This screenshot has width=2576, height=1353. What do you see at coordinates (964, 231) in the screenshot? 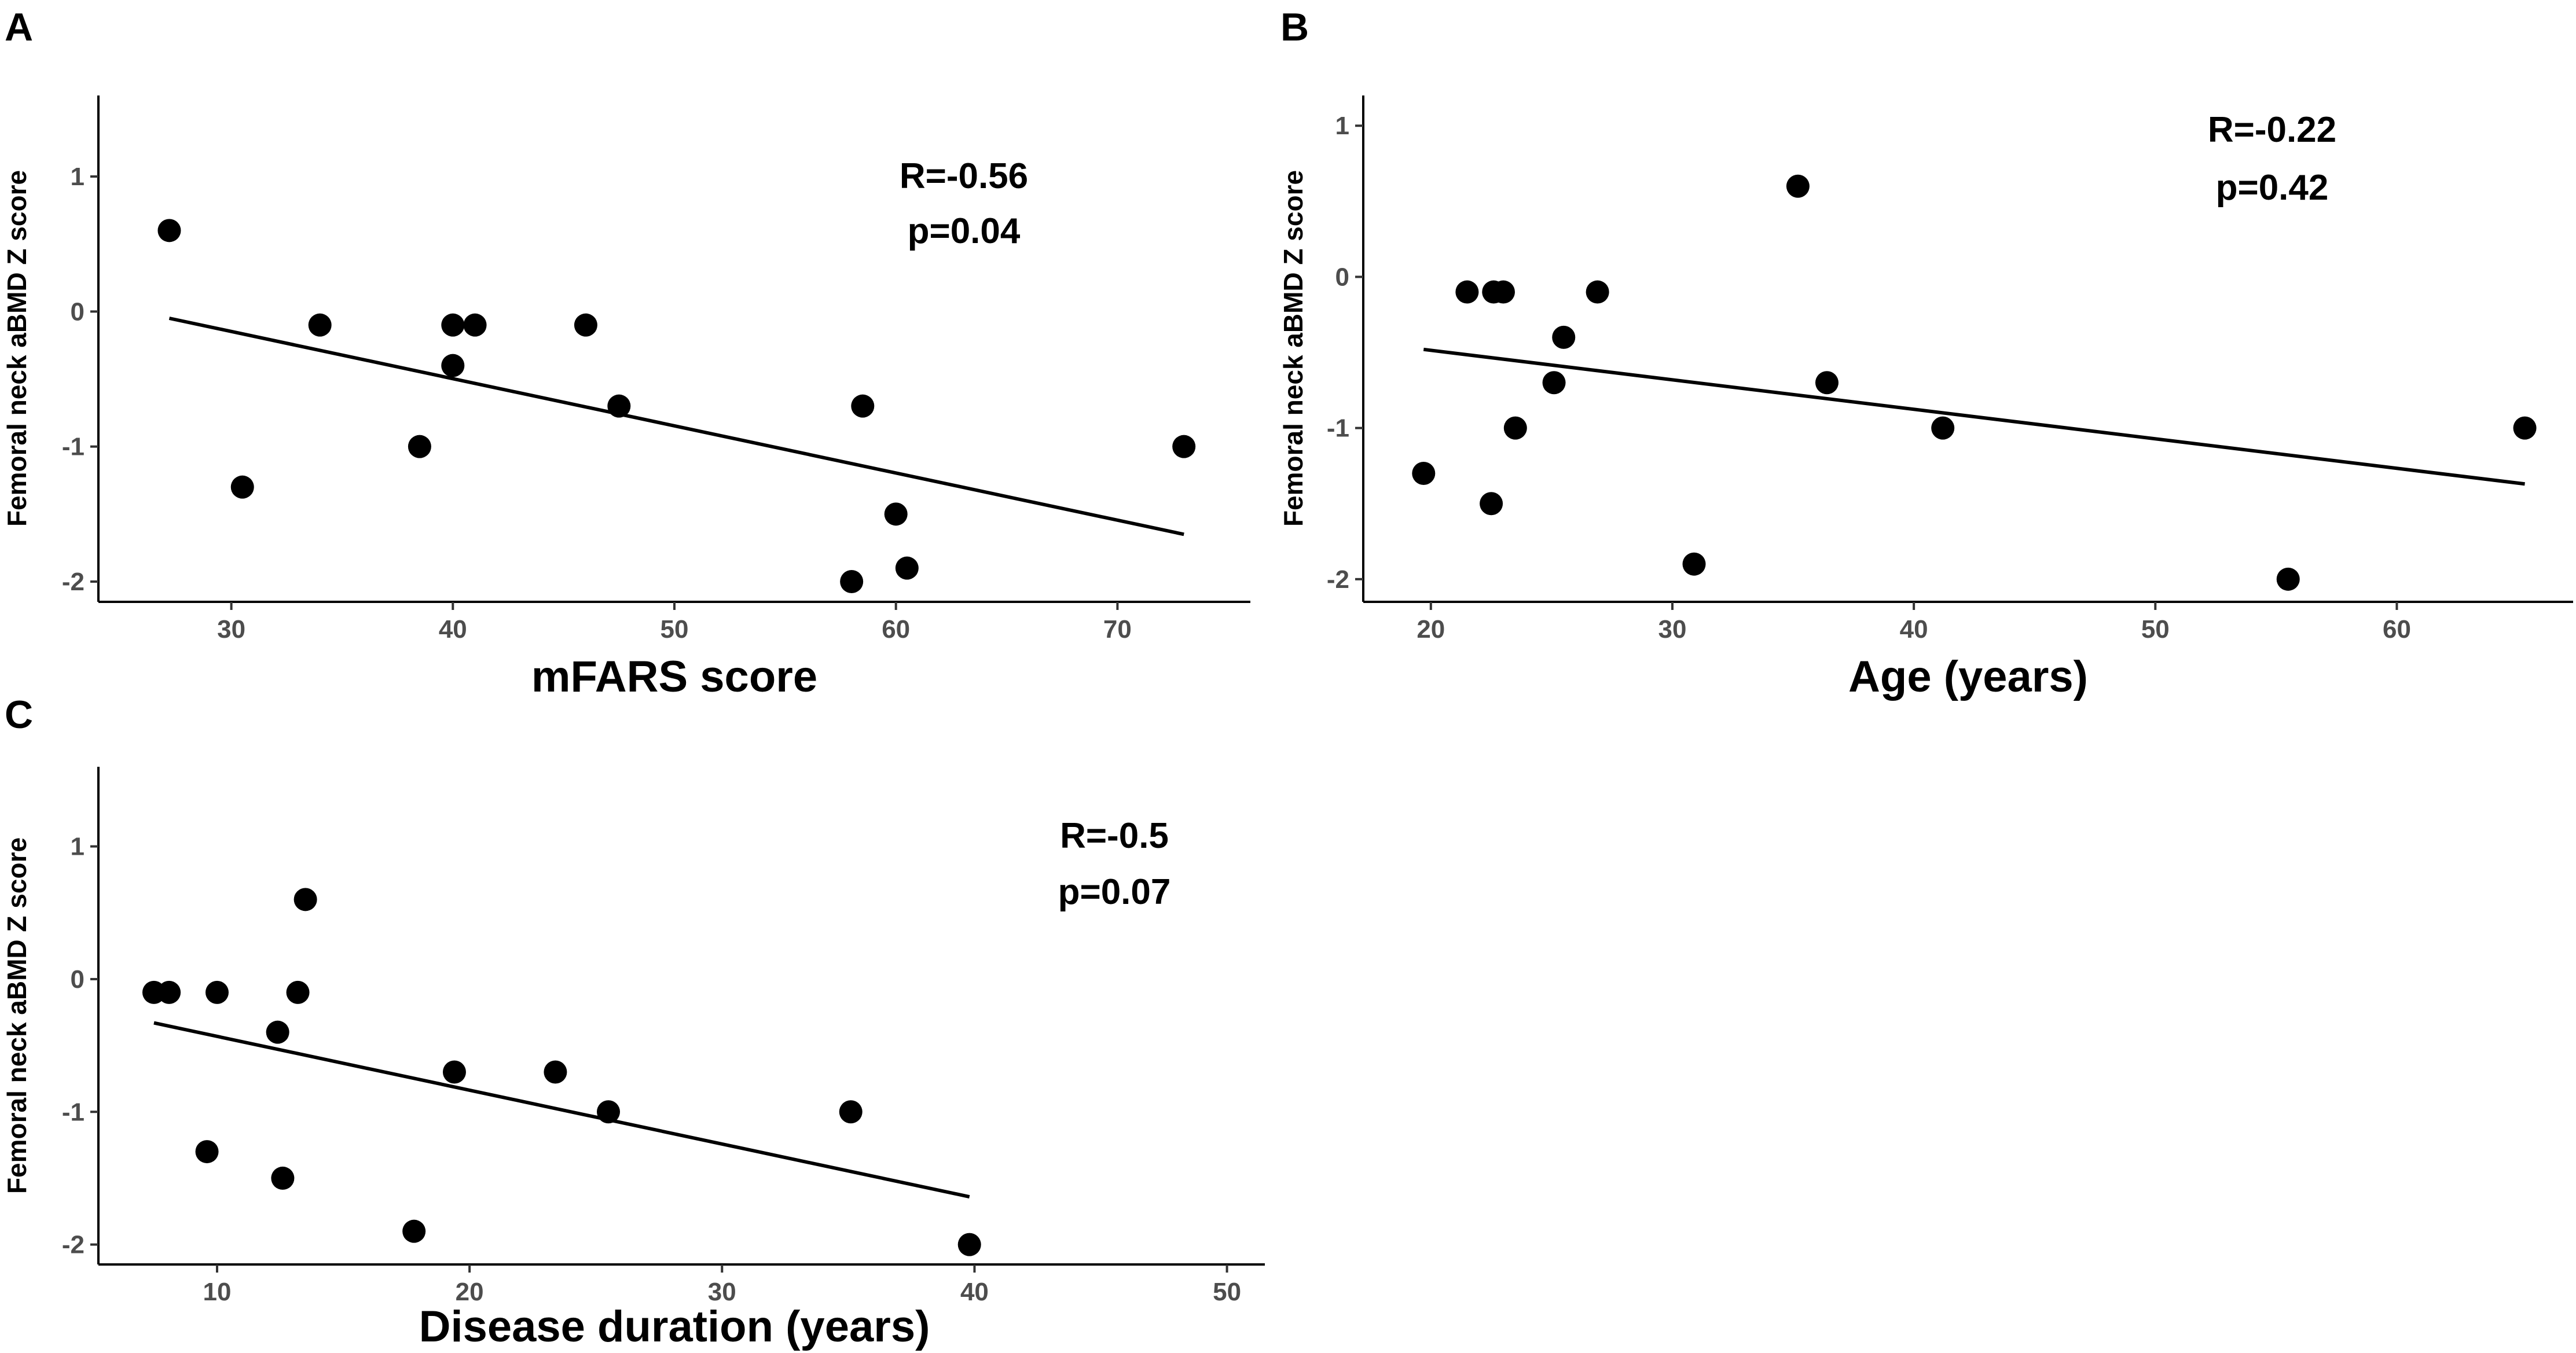
I see `p-value-a: p=0.04` at bounding box center [964, 231].